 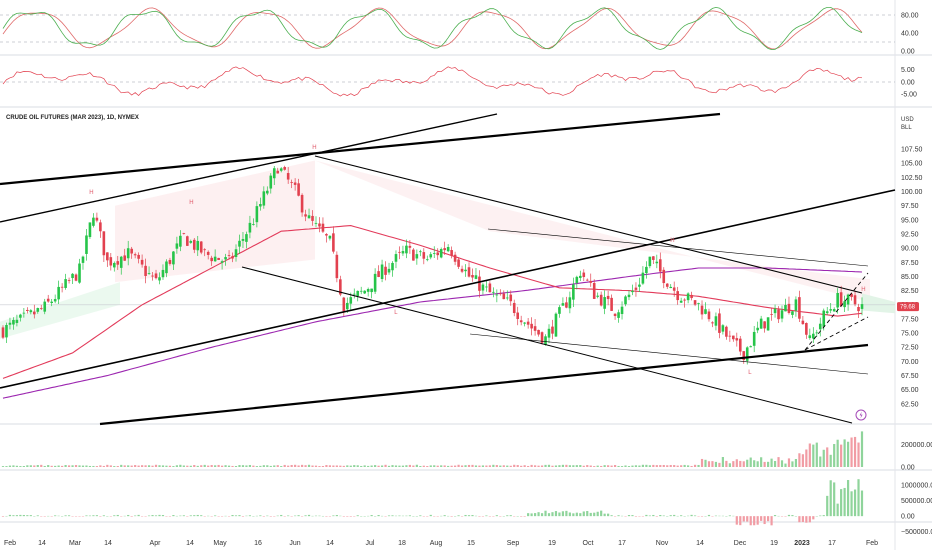 I want to click on event-marker-icon, so click(x=861, y=415).